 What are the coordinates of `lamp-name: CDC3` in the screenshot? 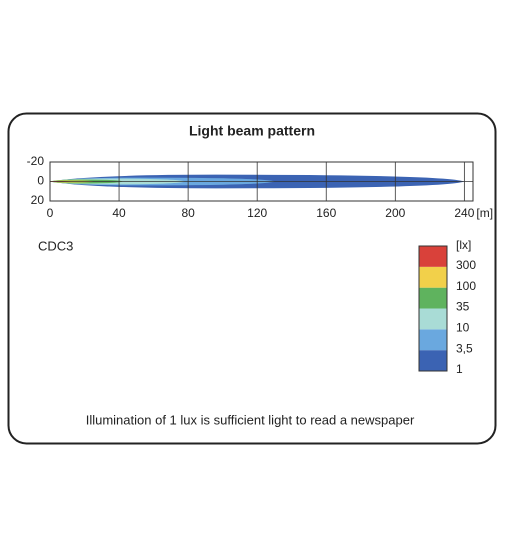 It's located at (55, 245).